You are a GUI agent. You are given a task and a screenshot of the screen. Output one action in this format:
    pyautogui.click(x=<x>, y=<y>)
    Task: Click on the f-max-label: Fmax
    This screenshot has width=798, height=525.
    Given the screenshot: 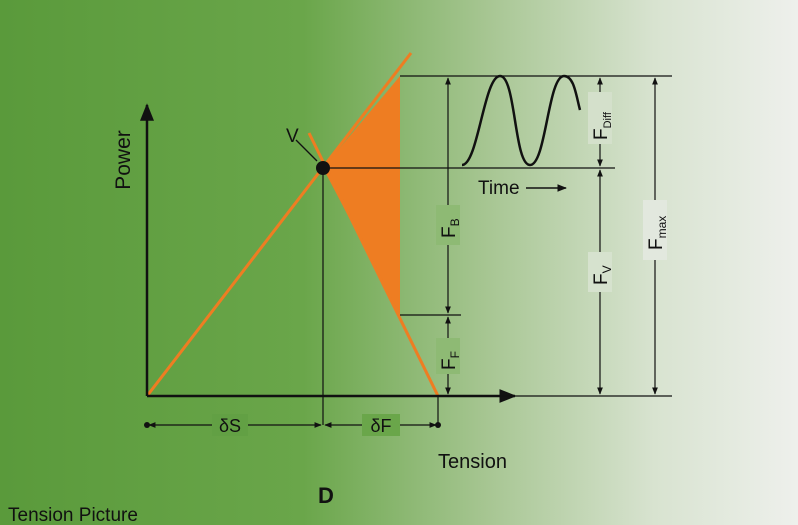 What is the action you would take?
    pyautogui.click(x=657, y=233)
    